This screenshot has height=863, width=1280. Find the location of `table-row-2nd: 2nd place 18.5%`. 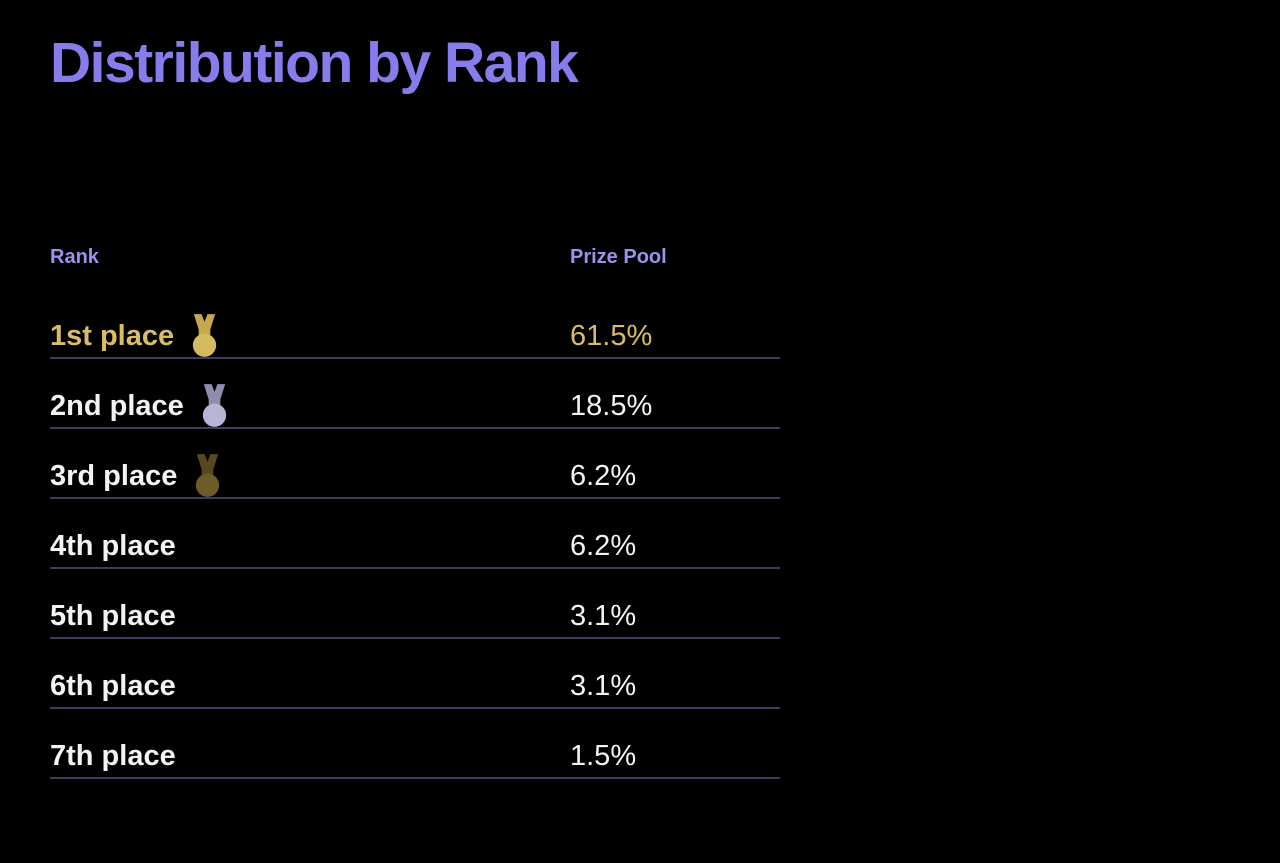

table-row-2nd: 2nd place 18.5% is located at coordinates (415, 394).